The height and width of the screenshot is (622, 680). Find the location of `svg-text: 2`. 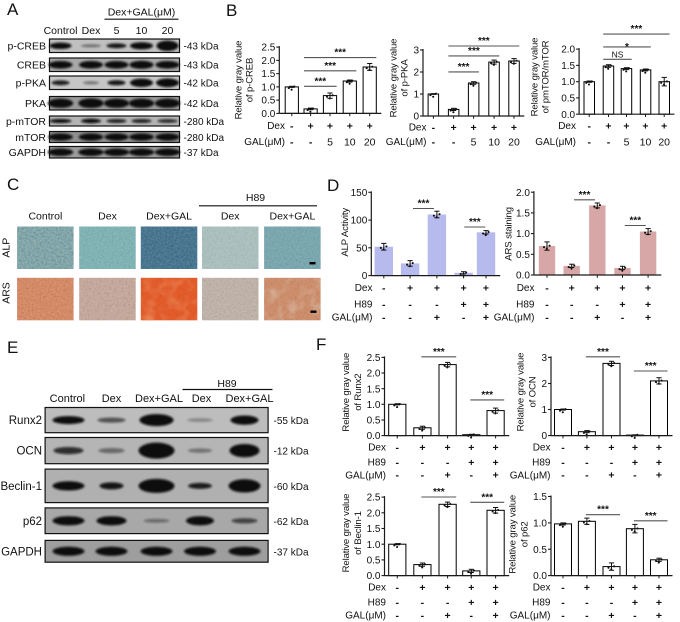

svg-text: 2 is located at coordinates (416, 73).